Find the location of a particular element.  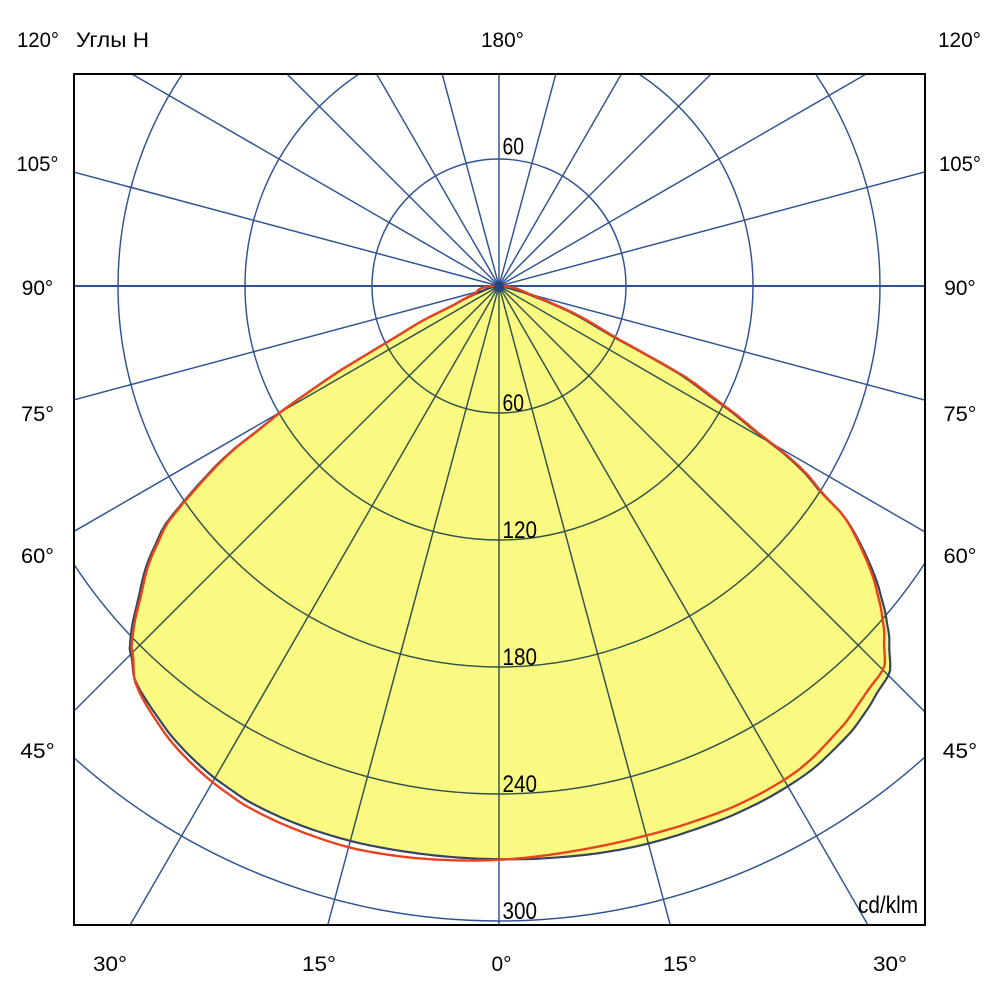

svg-text: 0° is located at coordinates (502, 964).